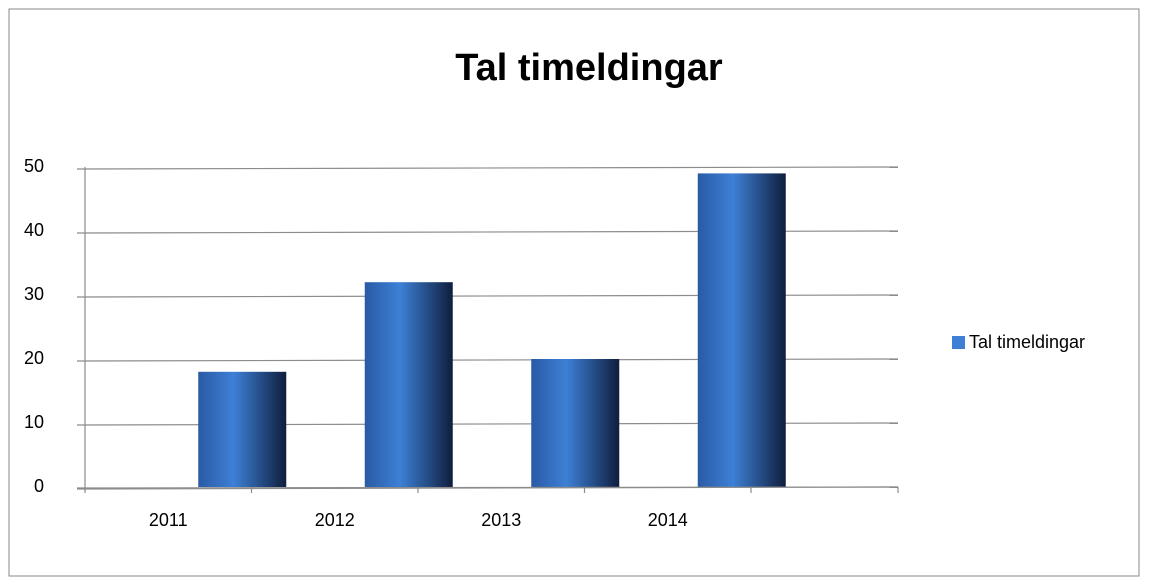 This screenshot has height=580, width=1149. I want to click on x-tick-label: 2014, so click(668, 520).